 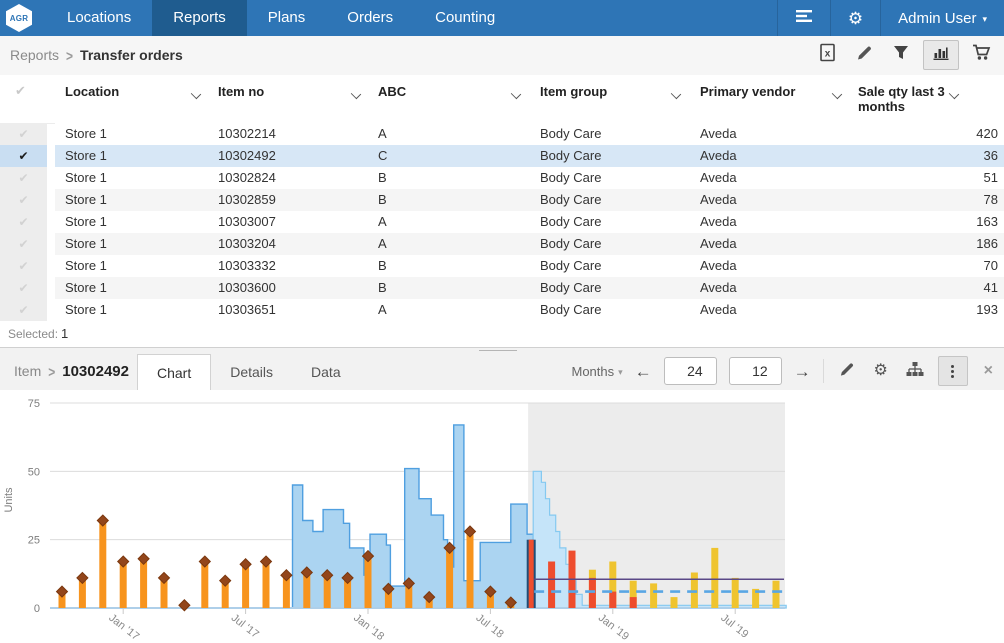 What do you see at coordinates (864, 55) in the screenshot?
I see `edit-button` at bounding box center [864, 55].